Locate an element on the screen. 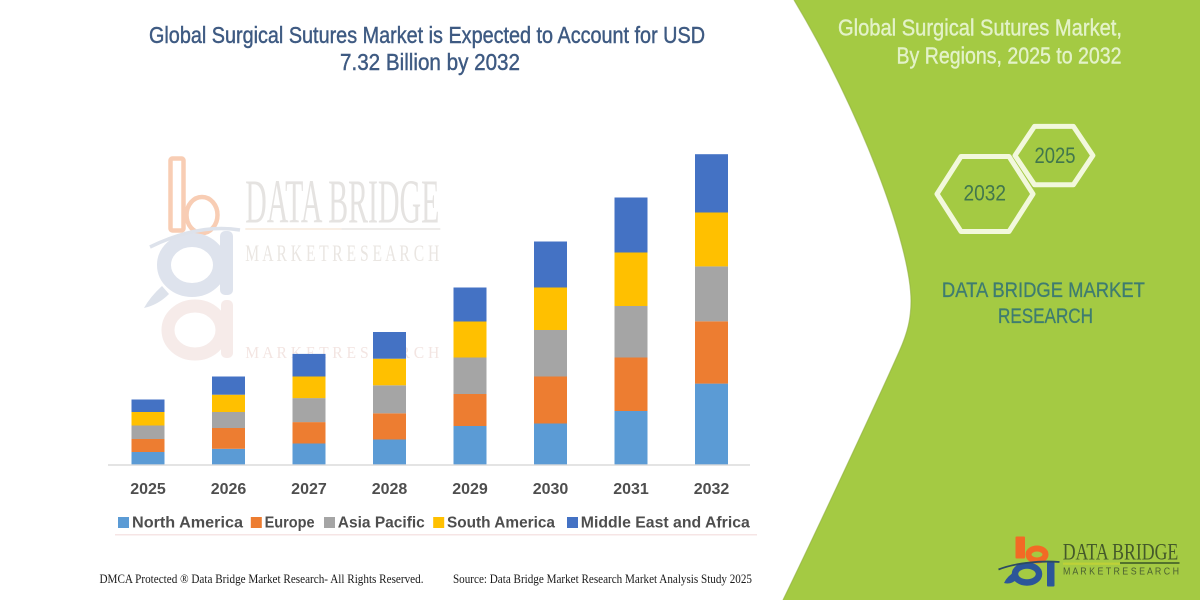  svg-text: Asia Pacific is located at coordinates (381, 523).